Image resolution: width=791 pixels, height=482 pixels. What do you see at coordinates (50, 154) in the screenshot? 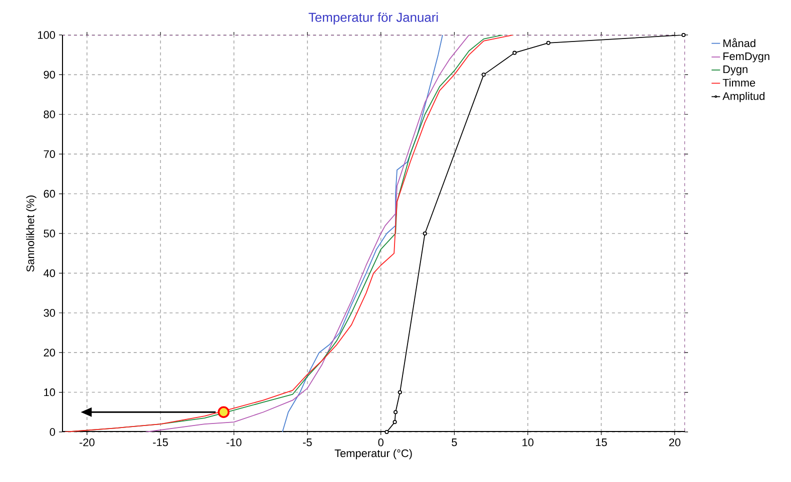
I see `y-tick-label: 70` at bounding box center [50, 154].